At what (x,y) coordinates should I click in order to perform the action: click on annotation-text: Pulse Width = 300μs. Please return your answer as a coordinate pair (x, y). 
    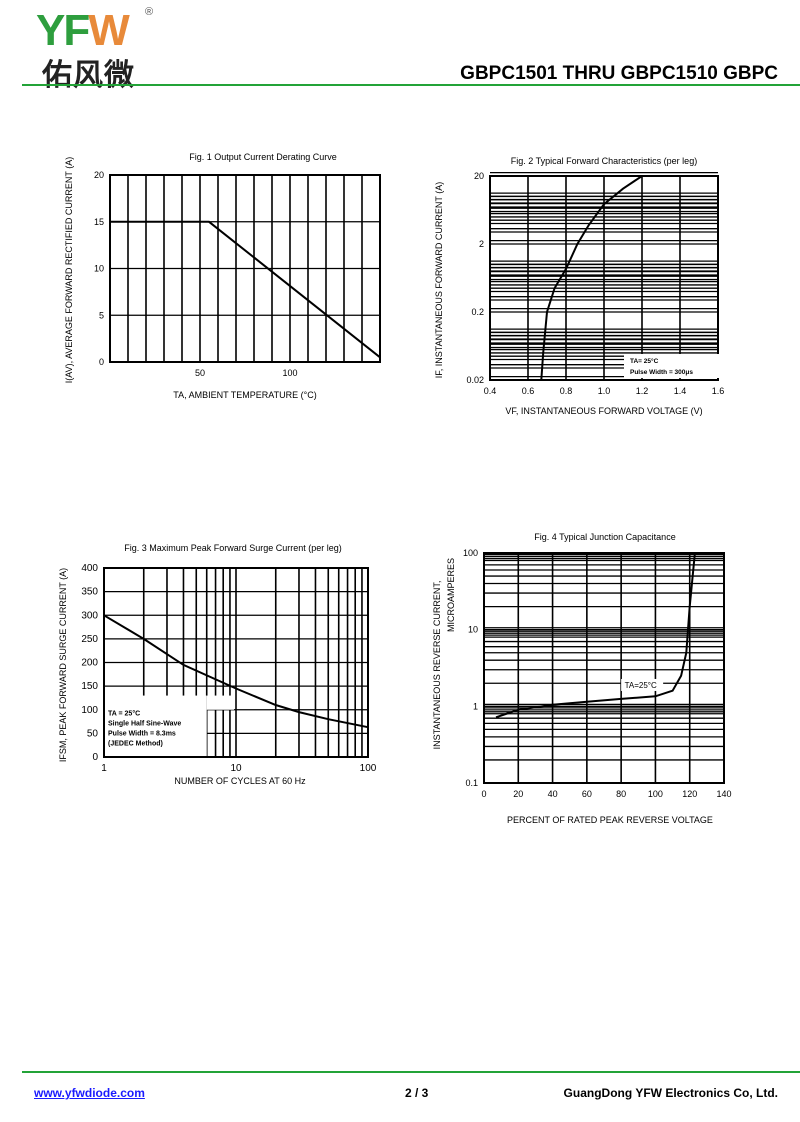
    Looking at the image, I should click on (661, 372).